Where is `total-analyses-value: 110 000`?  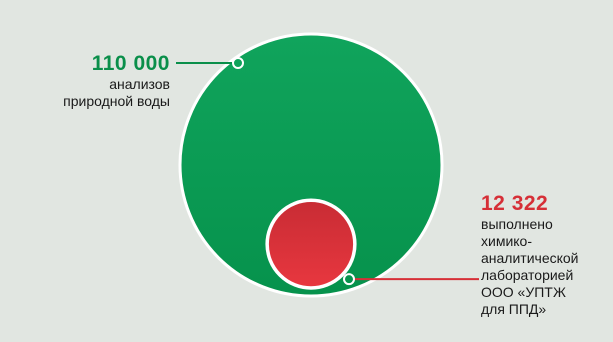 total-analyses-value: 110 000 is located at coordinates (130, 63).